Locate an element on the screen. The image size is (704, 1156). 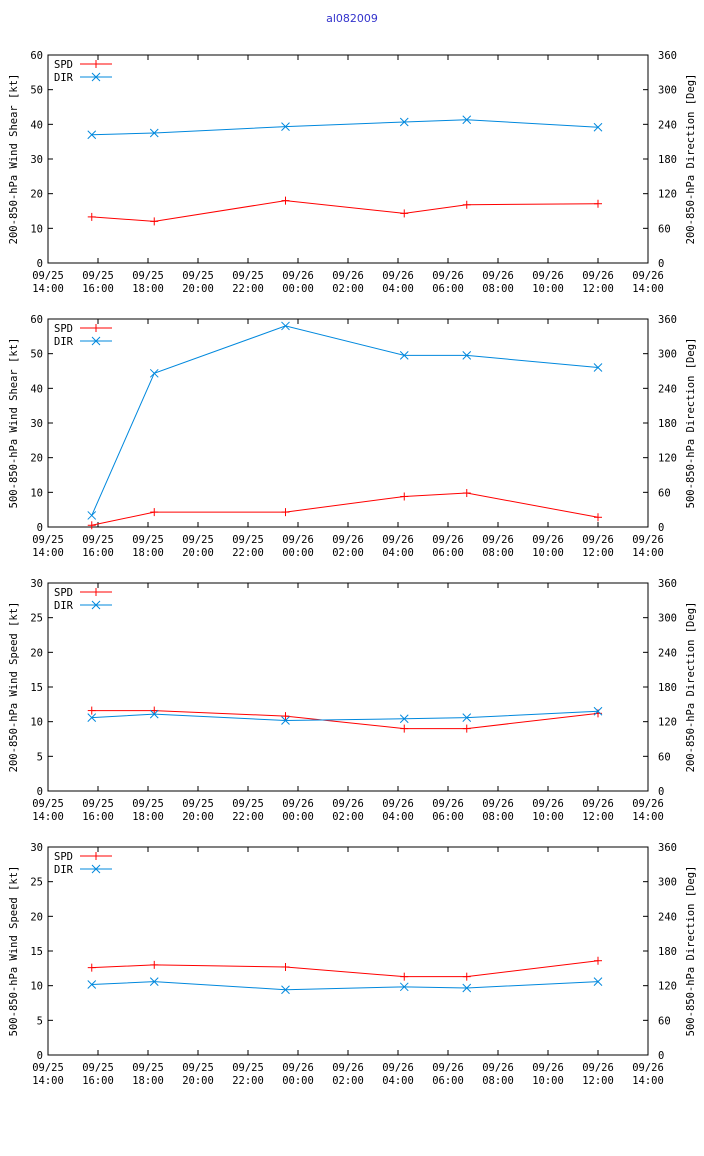
y-tick-label: 40 is located at coordinates (36, 125).